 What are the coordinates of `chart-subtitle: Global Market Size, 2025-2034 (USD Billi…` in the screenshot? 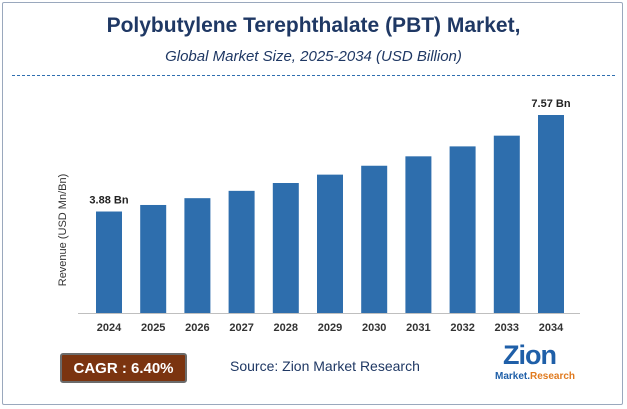 It's located at (313, 56).